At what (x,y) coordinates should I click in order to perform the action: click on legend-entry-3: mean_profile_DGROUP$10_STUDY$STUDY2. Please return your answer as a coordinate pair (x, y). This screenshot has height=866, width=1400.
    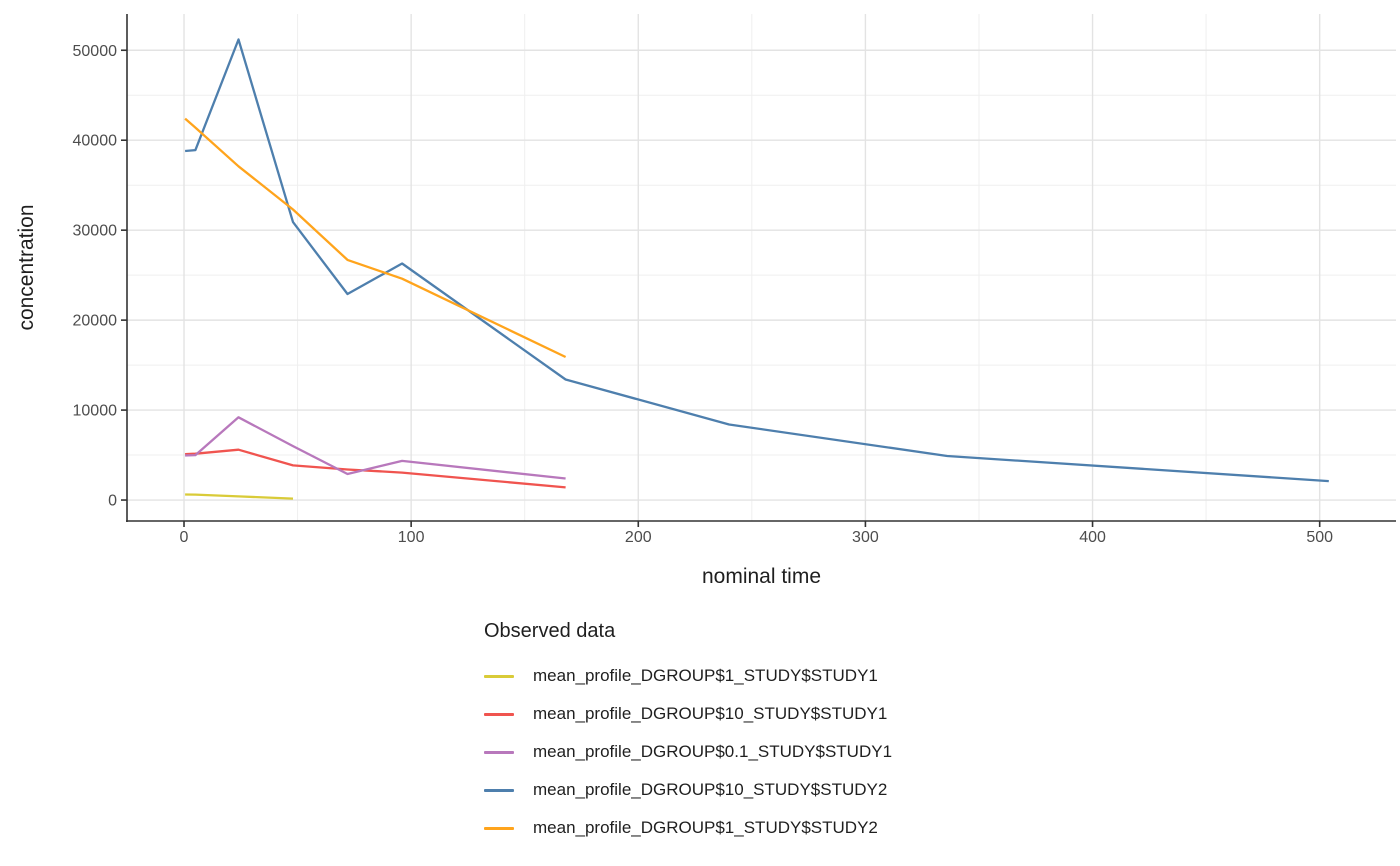
    Looking at the image, I should click on (688, 789).